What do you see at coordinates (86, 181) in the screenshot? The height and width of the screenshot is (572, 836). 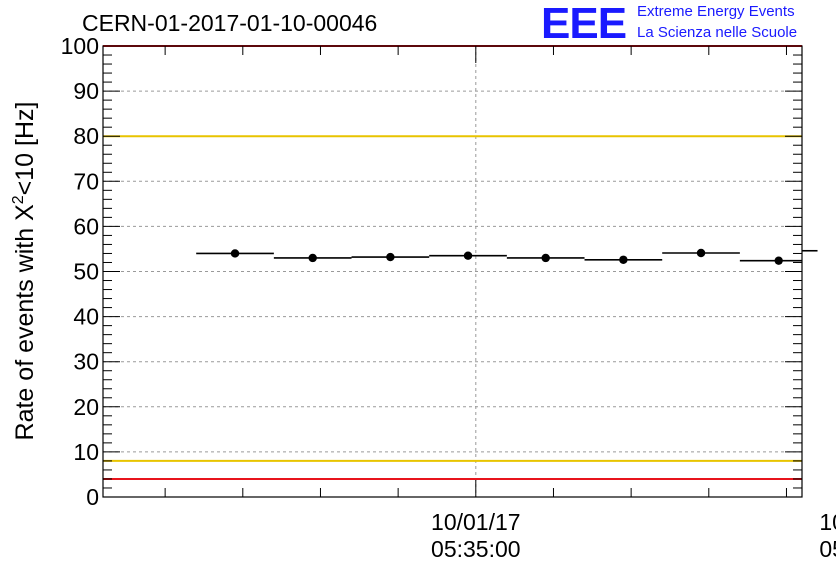 I see `y-tick-label: 70` at bounding box center [86, 181].